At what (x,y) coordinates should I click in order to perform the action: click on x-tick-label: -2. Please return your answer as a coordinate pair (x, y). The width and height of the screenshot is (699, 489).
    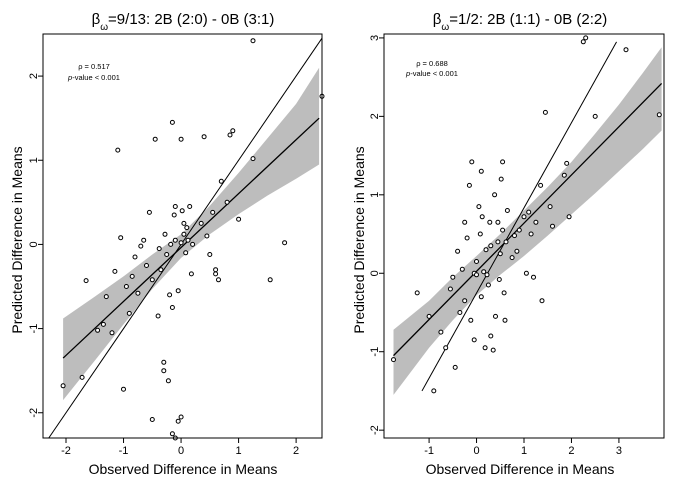
    Looking at the image, I should click on (66, 451).